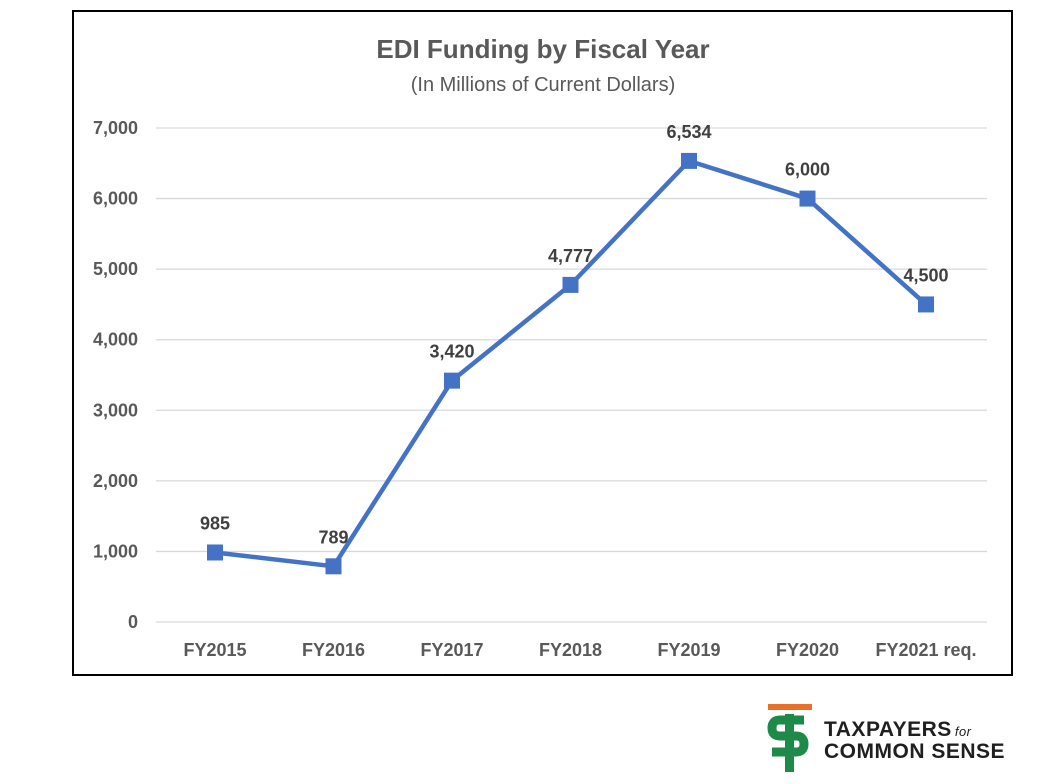 Image resolution: width=1045 pixels, height=784 pixels. Describe the element at coordinates (915, 751) in the screenshot. I see `logo-line-2: COMMON SENSE` at that location.